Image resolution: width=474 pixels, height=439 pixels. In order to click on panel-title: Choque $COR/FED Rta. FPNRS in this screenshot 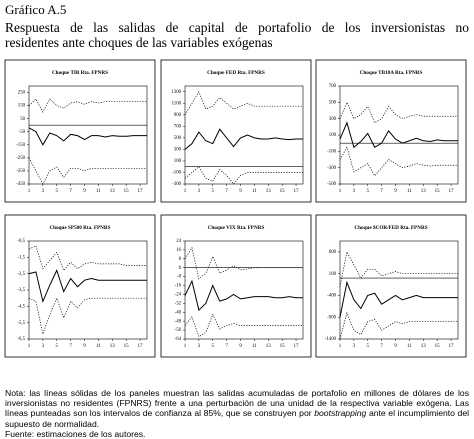, I will do `click(390, 227)`.